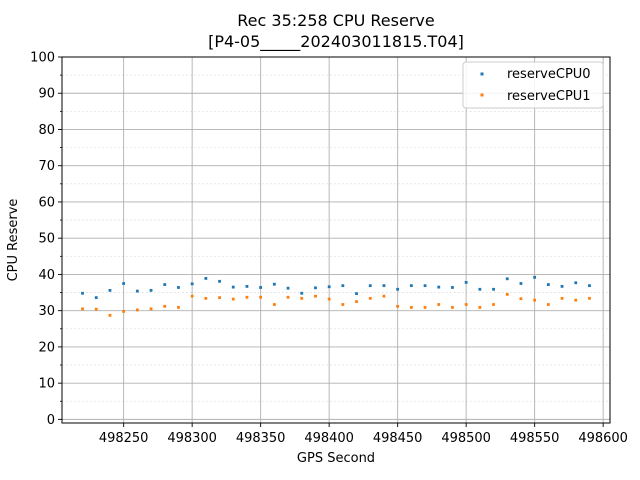 This screenshot has height=480, width=640. Describe the element at coordinates (46, 166) in the screenshot. I see `y-tick-label: 70` at that location.